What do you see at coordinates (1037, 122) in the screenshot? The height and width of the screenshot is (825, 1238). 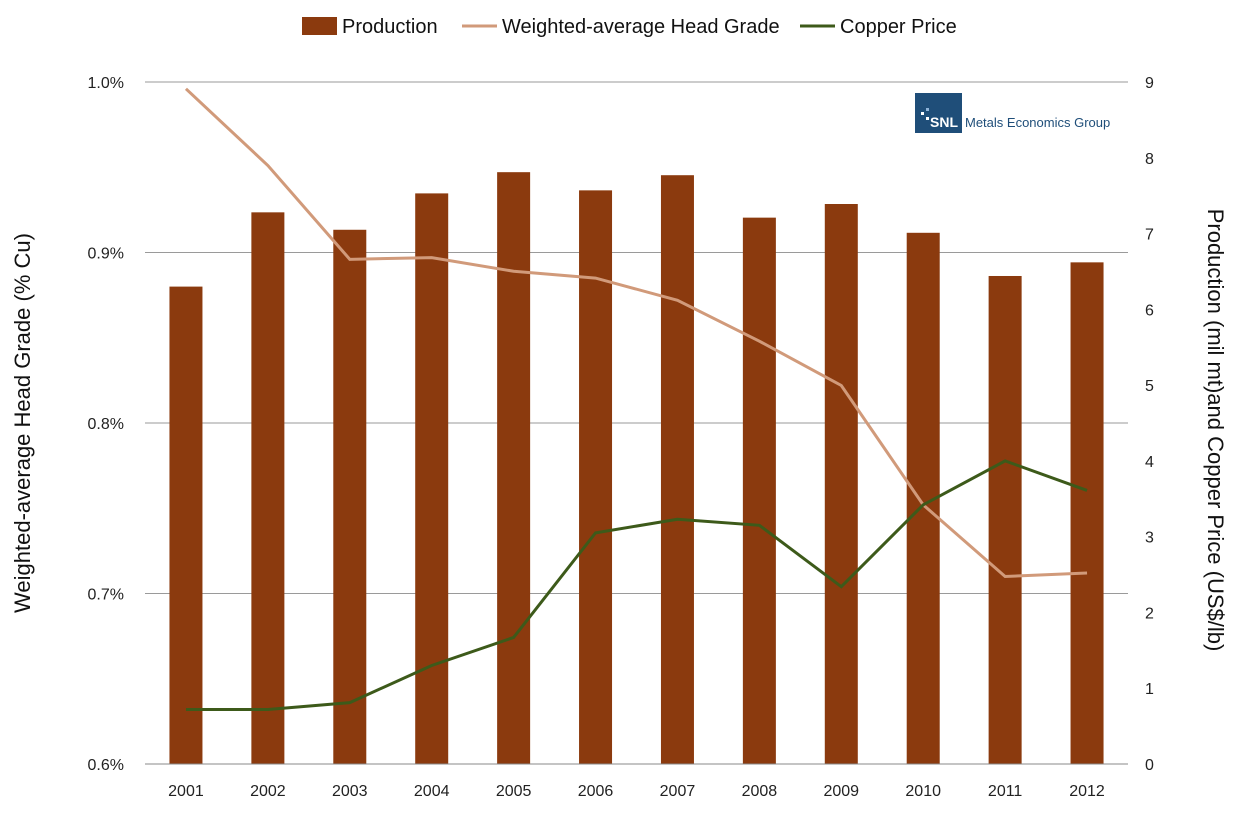 I see `logo-wordmark: Metals Economics Group` at bounding box center [1037, 122].